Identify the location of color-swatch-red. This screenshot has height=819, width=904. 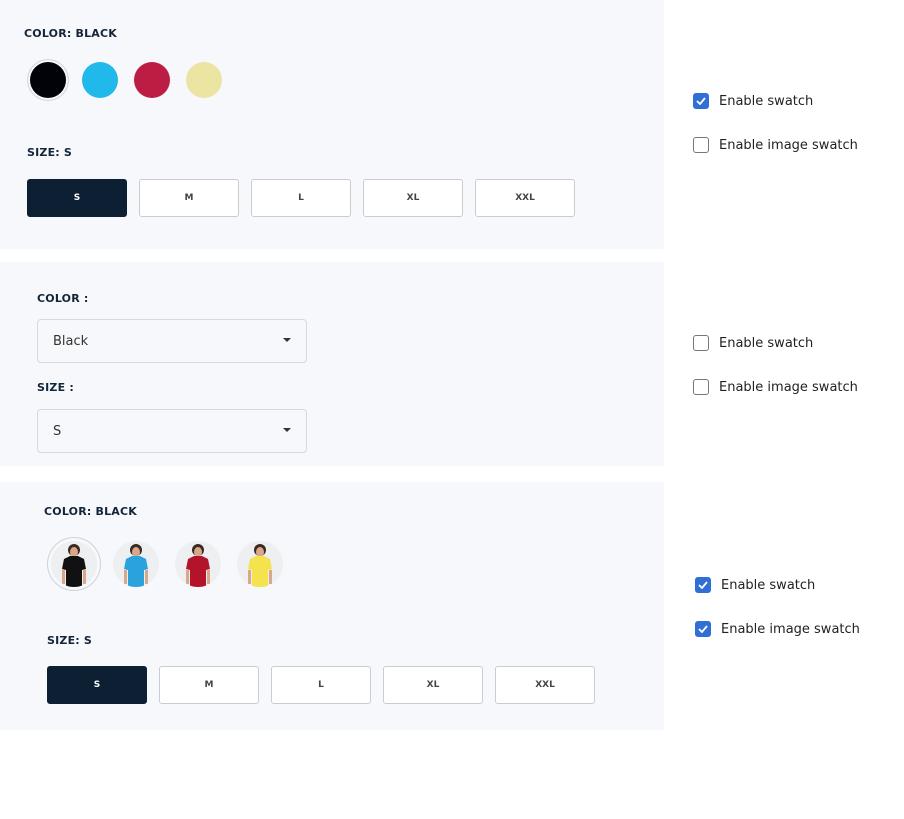
(152, 80).